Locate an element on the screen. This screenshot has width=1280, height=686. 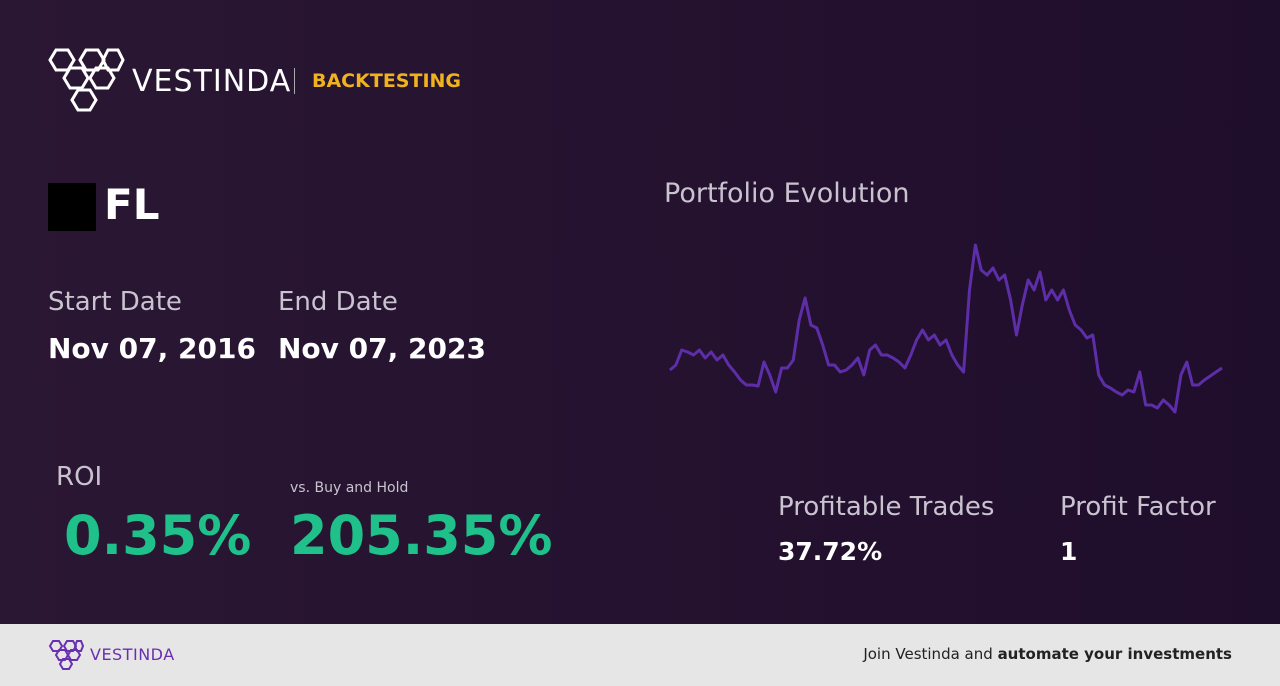
section: BACKTESTING is located at coordinates (387, 81).